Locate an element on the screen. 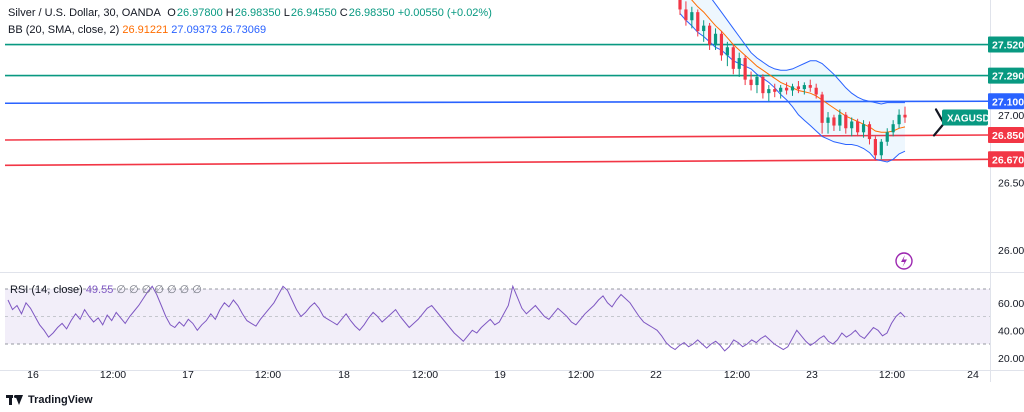 The width and height of the screenshot is (1024, 412). bb-basis-value: 26.91221 is located at coordinates (145, 30).